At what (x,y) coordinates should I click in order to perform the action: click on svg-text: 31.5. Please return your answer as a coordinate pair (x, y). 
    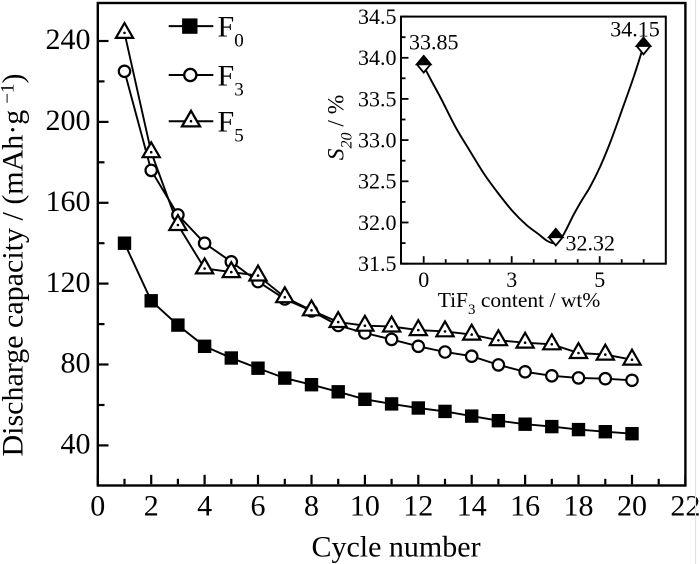
    Looking at the image, I should click on (377, 263).